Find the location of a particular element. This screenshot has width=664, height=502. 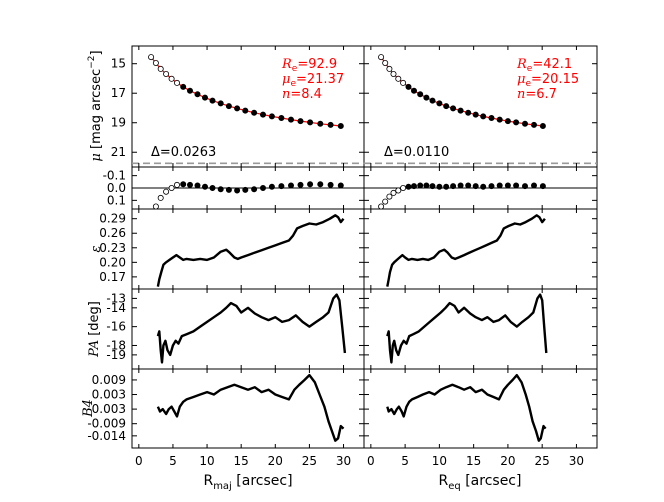

annot-re-right: Re=42.1 is located at coordinates (544, 65).